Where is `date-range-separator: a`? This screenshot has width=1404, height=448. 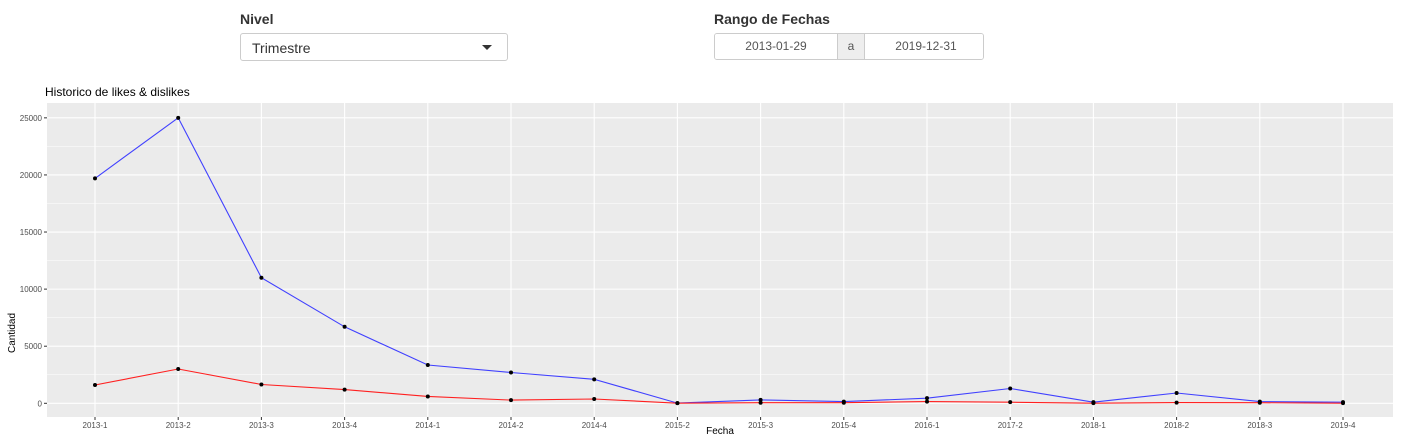
date-range-separator: a is located at coordinates (851, 46).